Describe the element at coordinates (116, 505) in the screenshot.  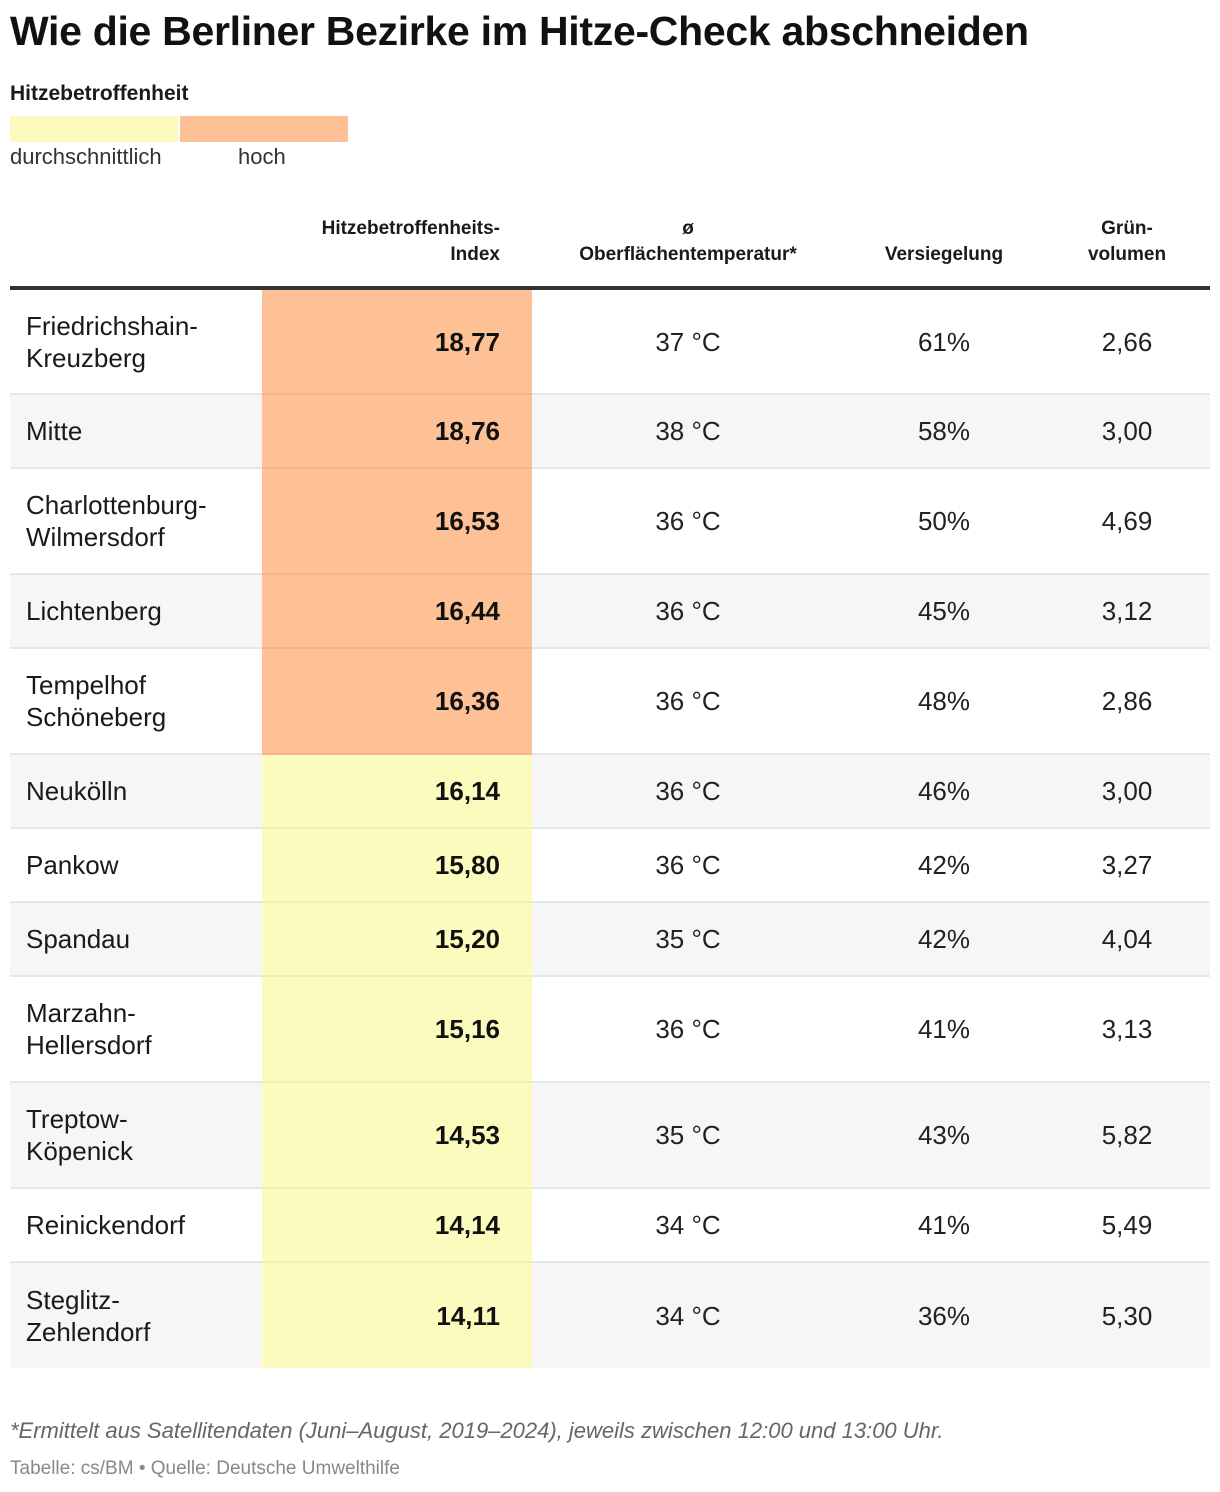
I see `district-name-line: Charlottenburg-` at that location.